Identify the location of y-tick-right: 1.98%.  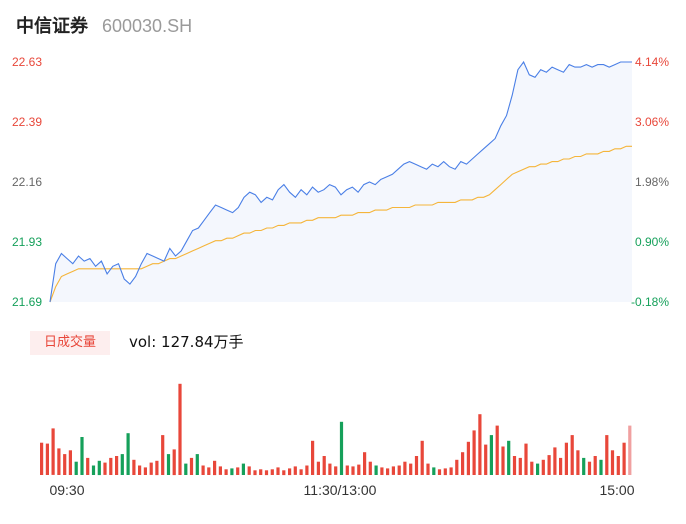
(652, 182).